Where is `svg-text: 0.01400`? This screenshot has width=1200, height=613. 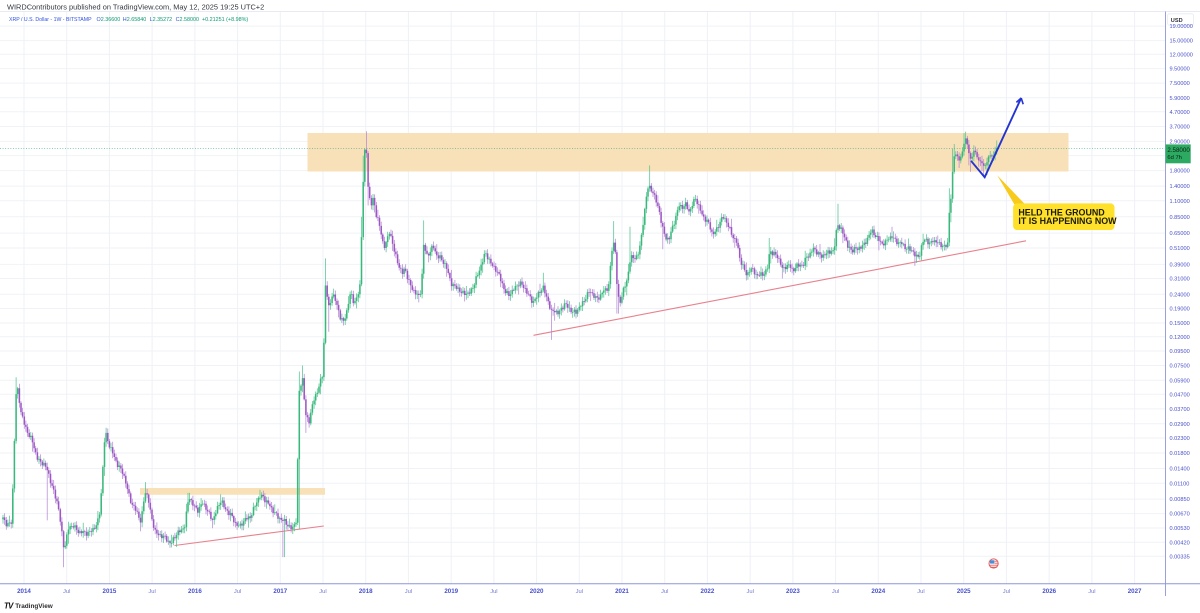
svg-text: 0.01400 is located at coordinates (1180, 470).